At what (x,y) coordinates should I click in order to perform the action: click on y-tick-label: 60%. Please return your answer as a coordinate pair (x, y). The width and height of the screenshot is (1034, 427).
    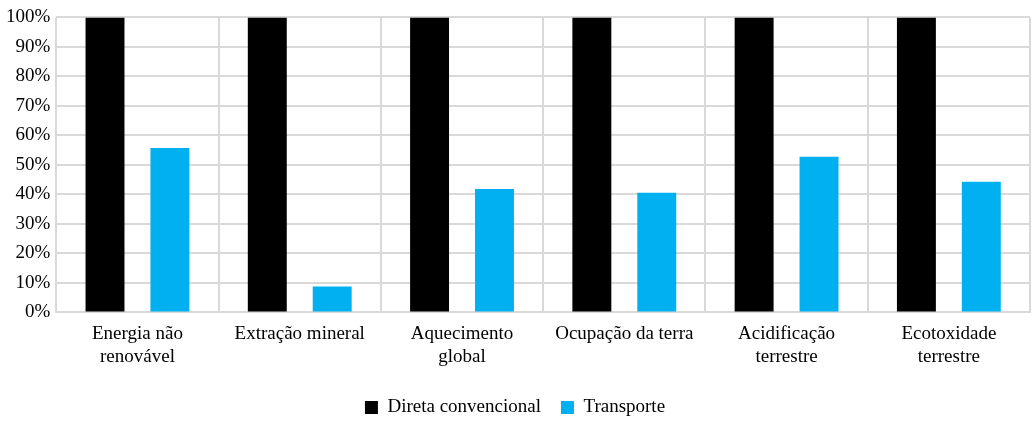
    Looking at the image, I should click on (33, 134).